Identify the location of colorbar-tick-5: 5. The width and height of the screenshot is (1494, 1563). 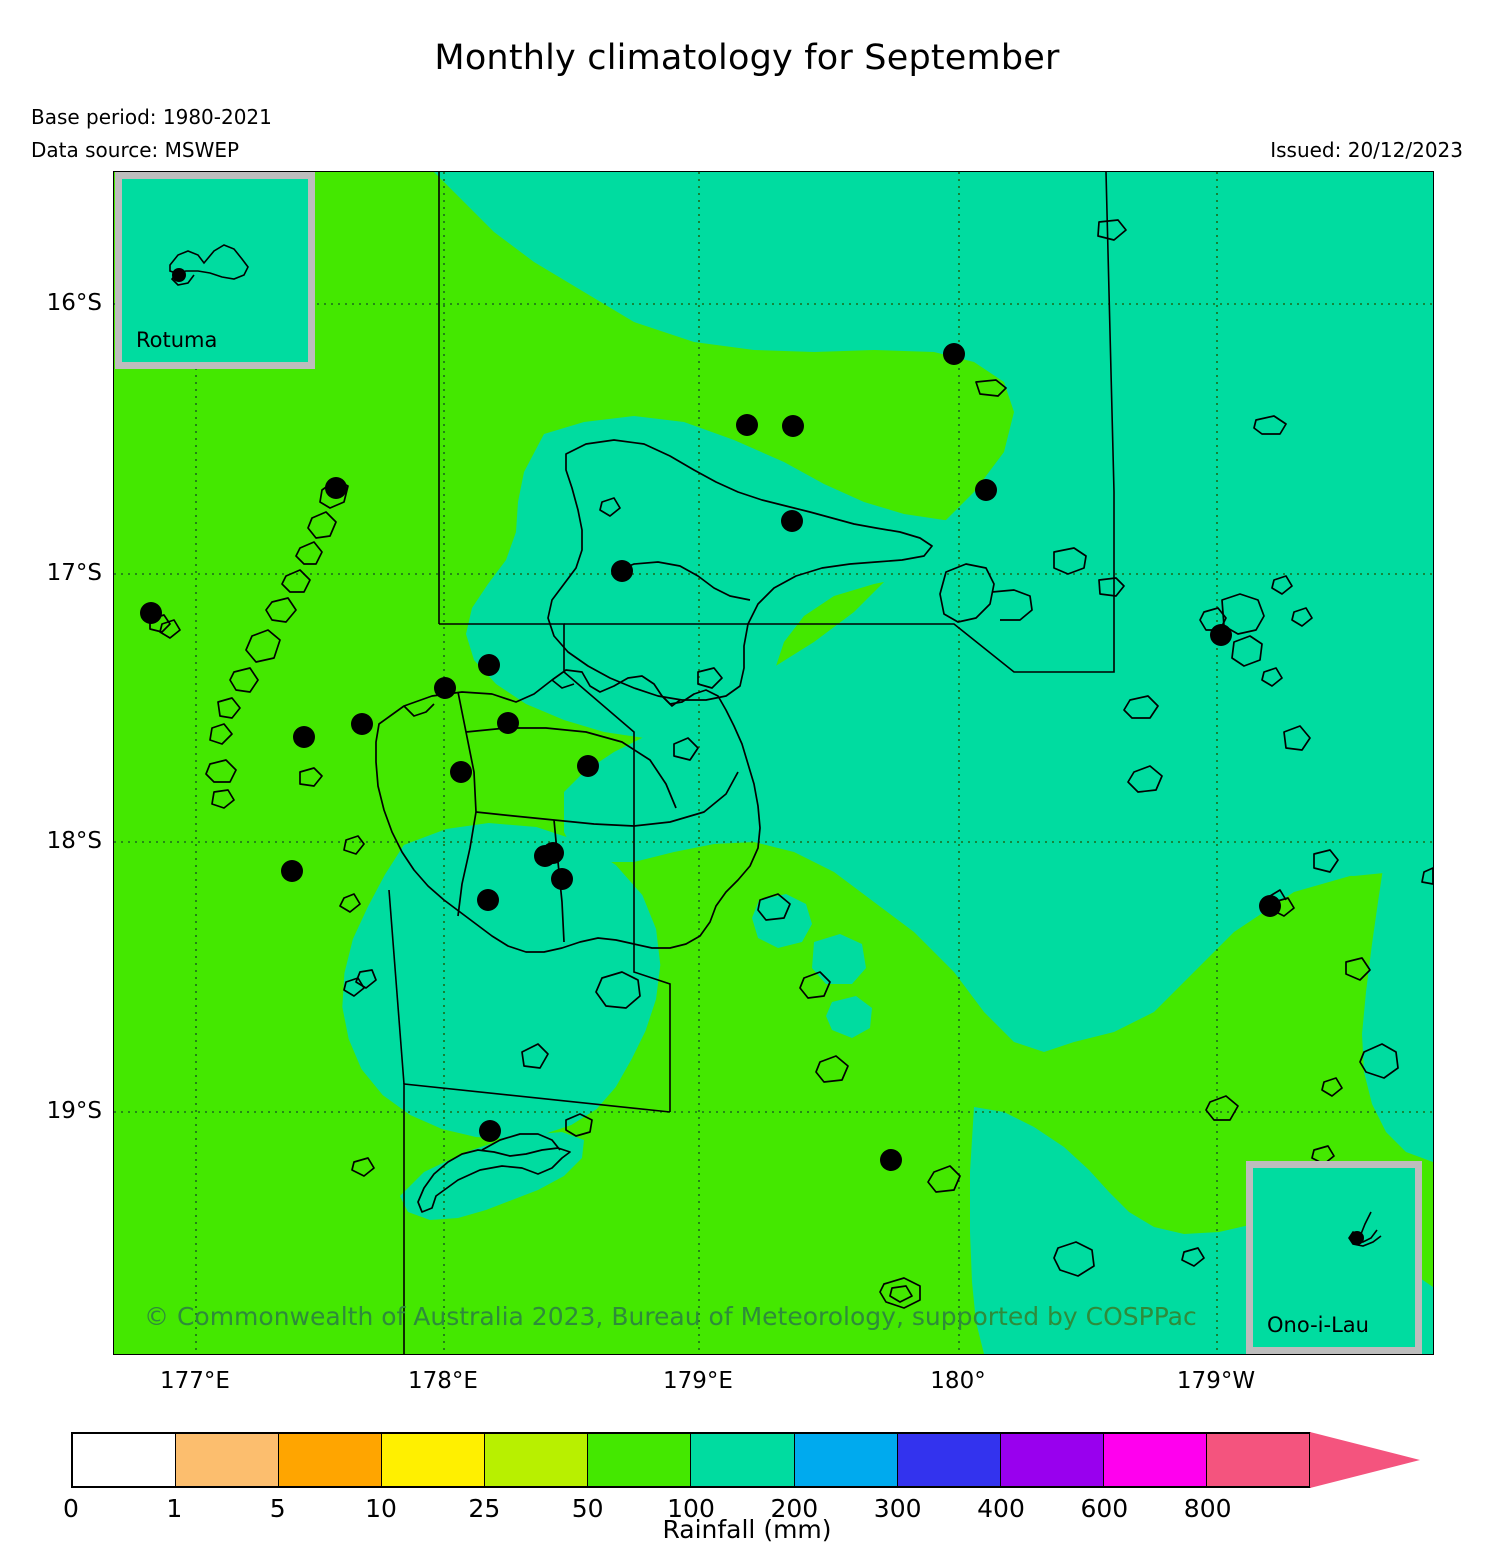
(277, 1508).